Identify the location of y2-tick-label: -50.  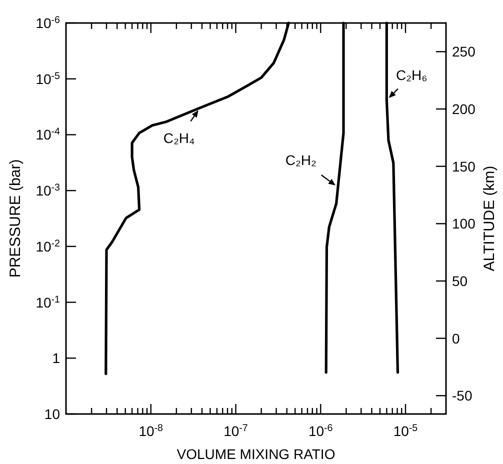
(462, 396).